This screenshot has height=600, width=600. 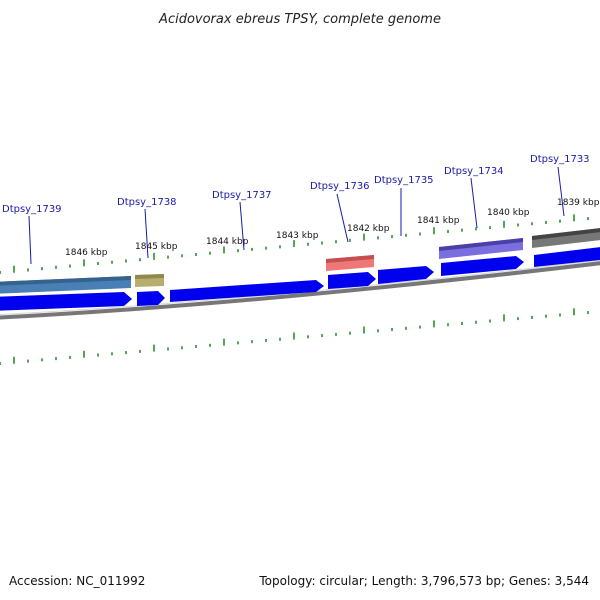 I want to click on gene-label-dtpsy-1734: Dtpsy_1734, so click(x=474, y=171).